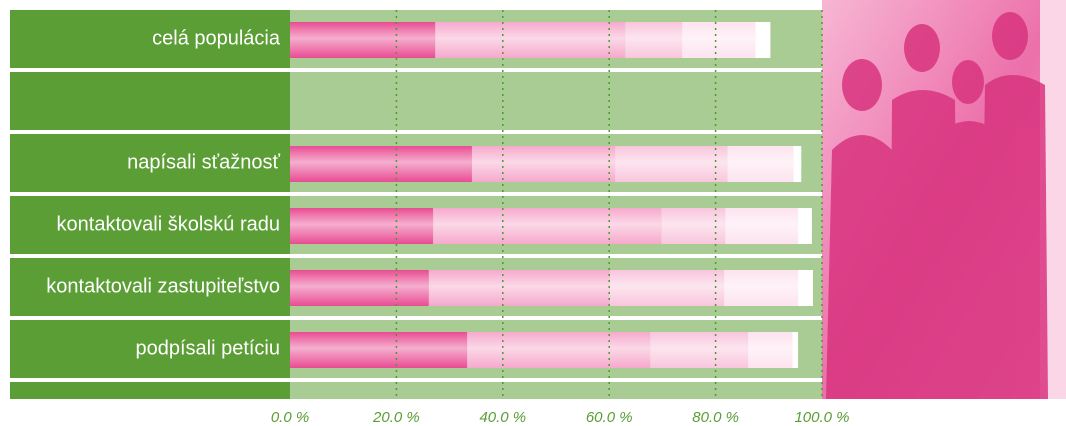 This screenshot has width=1066, height=426. What do you see at coordinates (168, 224) in the screenshot?
I see `category-label: kontaktovali školskú radu` at bounding box center [168, 224].